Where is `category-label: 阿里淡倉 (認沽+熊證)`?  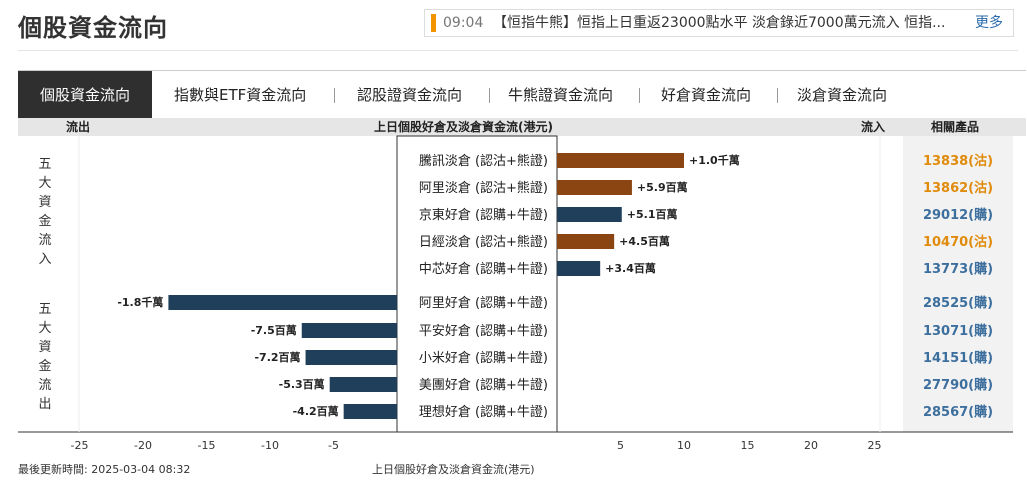
category-label: 阿里淡倉 (認沽+熊證) is located at coordinates (483, 188).